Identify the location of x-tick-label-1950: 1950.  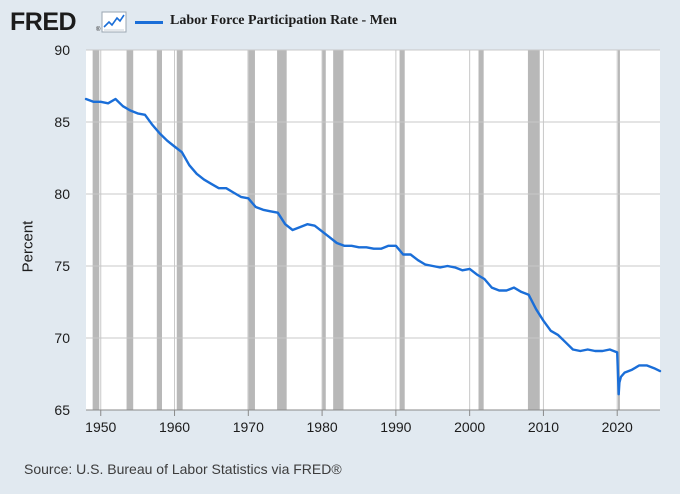
(100, 427).